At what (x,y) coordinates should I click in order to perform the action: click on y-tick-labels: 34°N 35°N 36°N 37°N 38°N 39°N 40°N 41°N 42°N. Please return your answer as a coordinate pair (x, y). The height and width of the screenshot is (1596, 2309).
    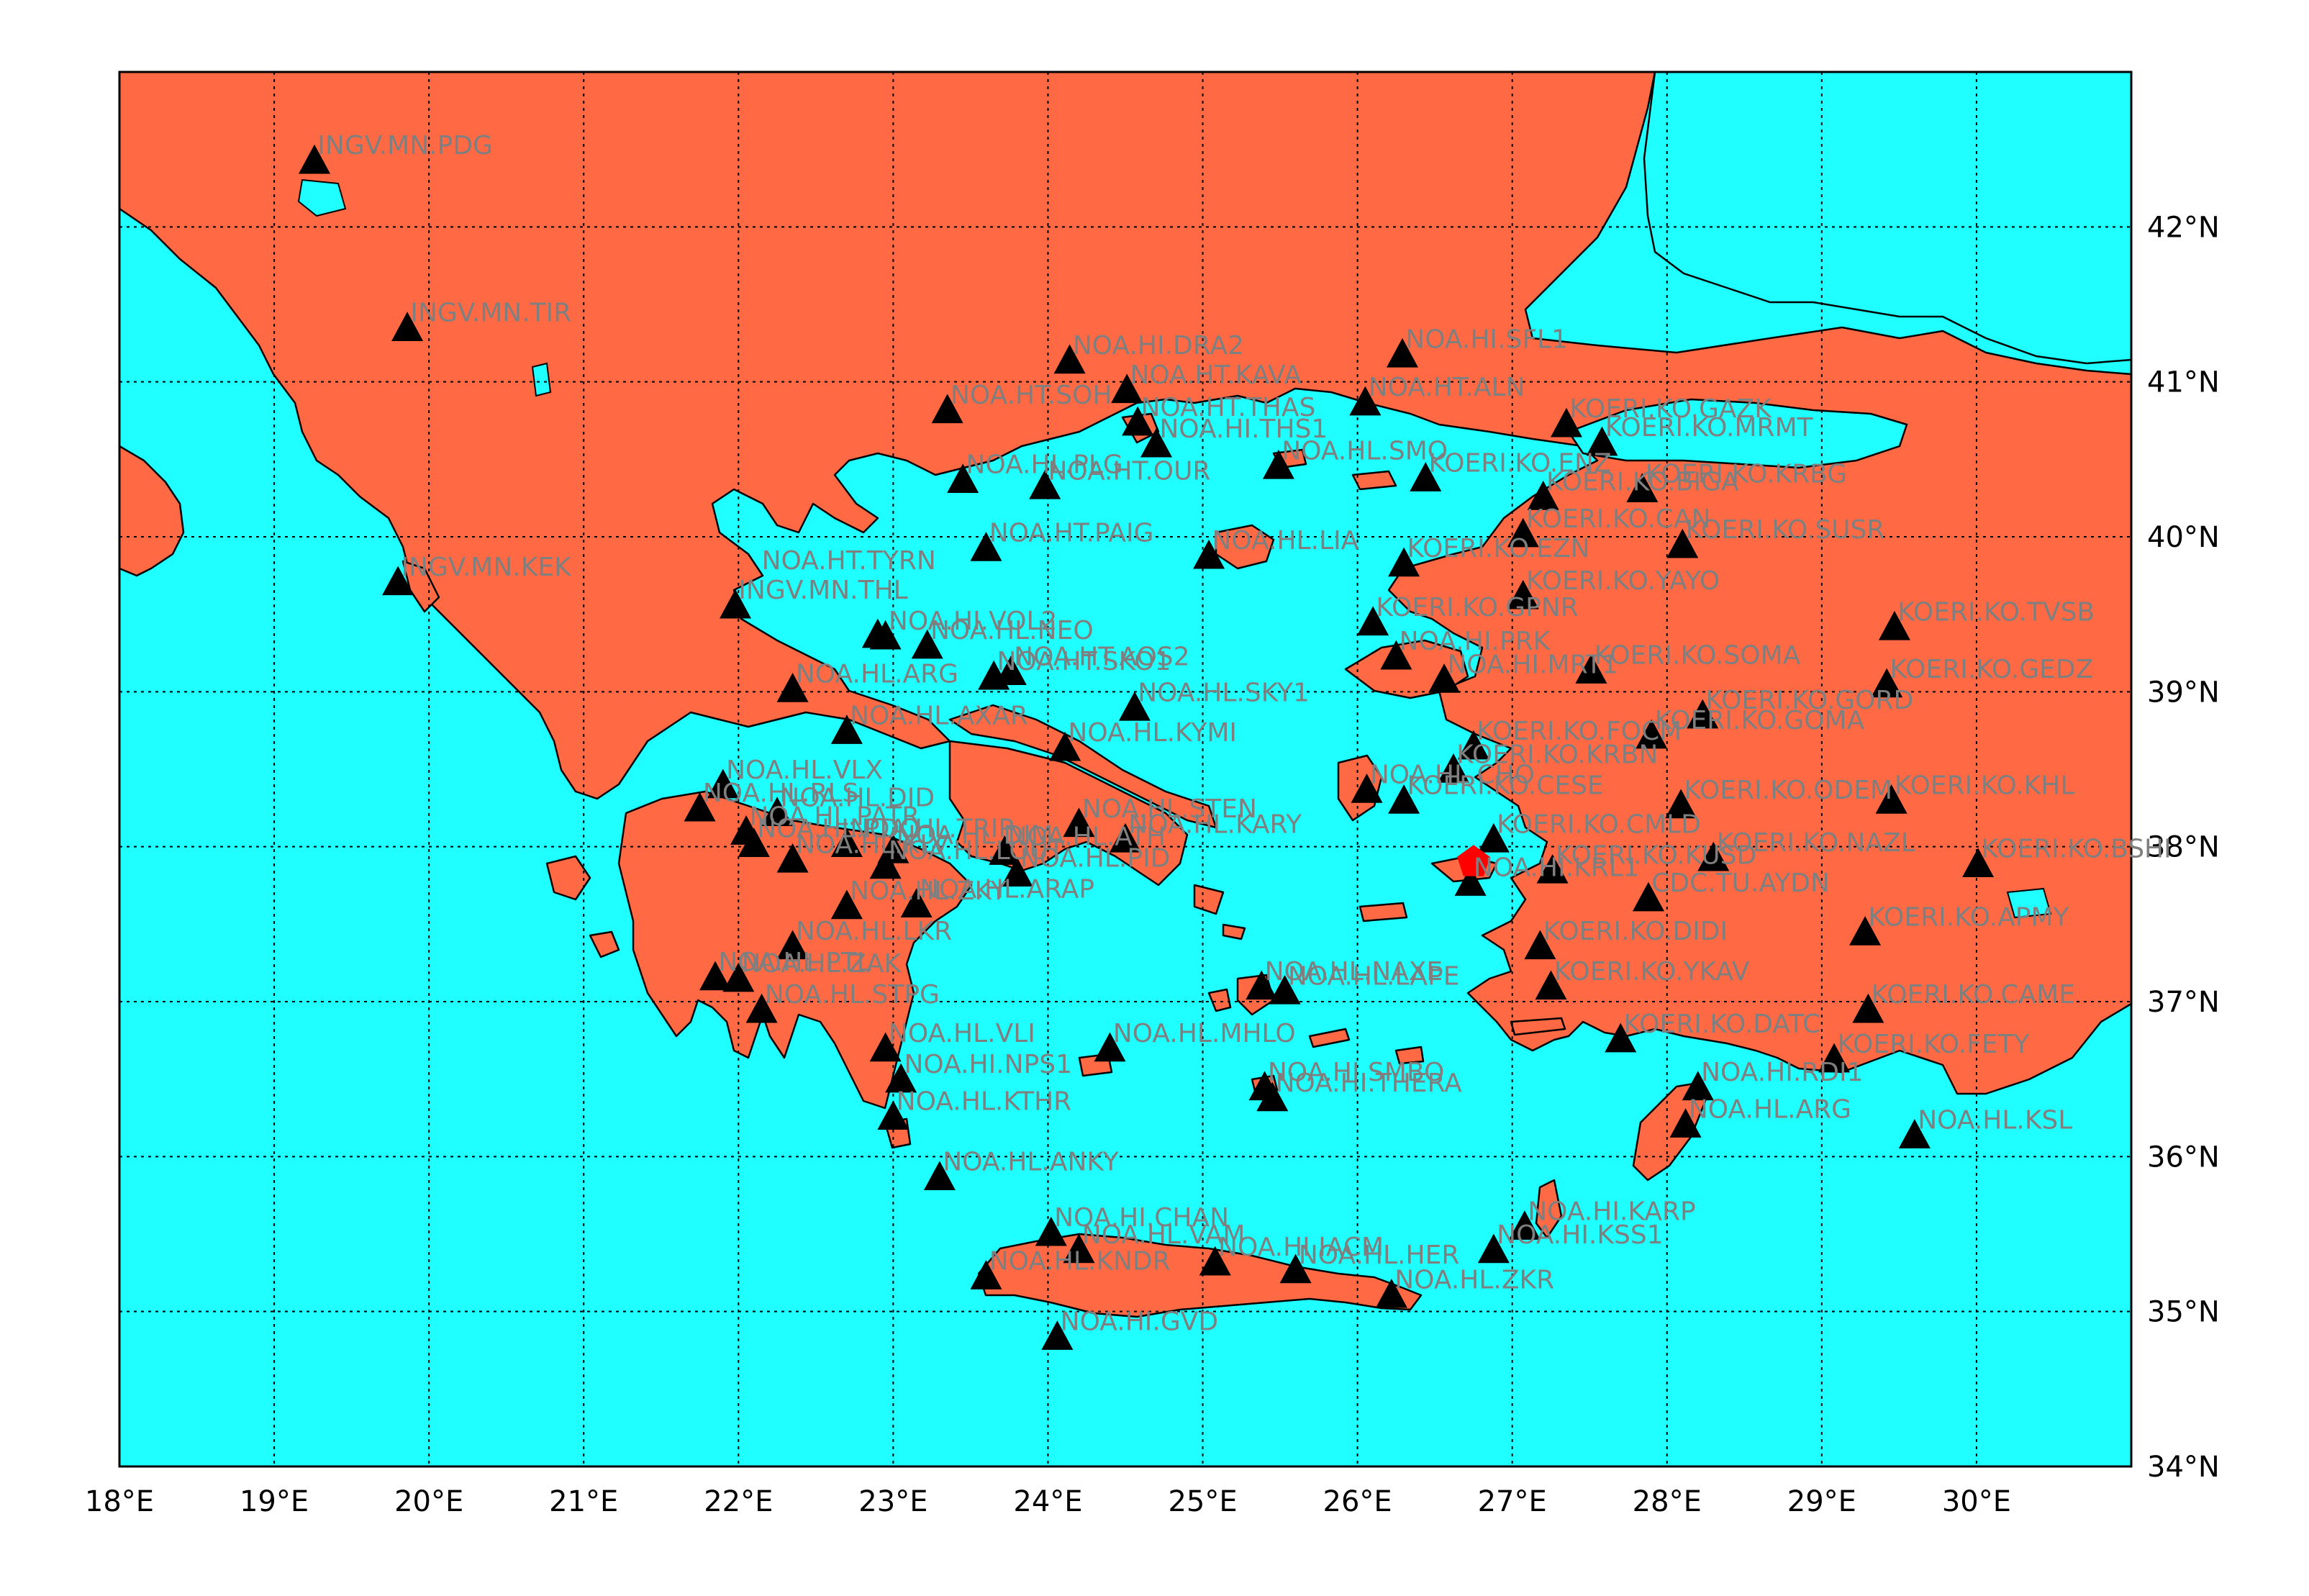
    Looking at the image, I should click on (2183, 848).